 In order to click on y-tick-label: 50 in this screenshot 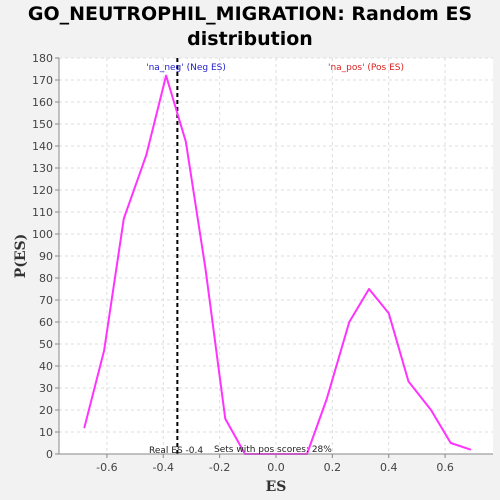, I will do `click(46, 344)`.